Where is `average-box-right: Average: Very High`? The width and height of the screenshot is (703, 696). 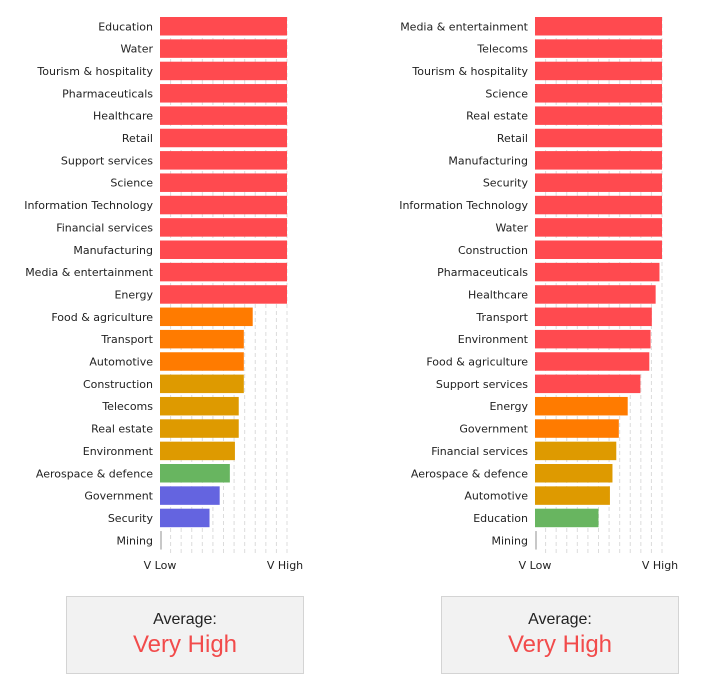 average-box-right: Average: Very High is located at coordinates (560, 635).